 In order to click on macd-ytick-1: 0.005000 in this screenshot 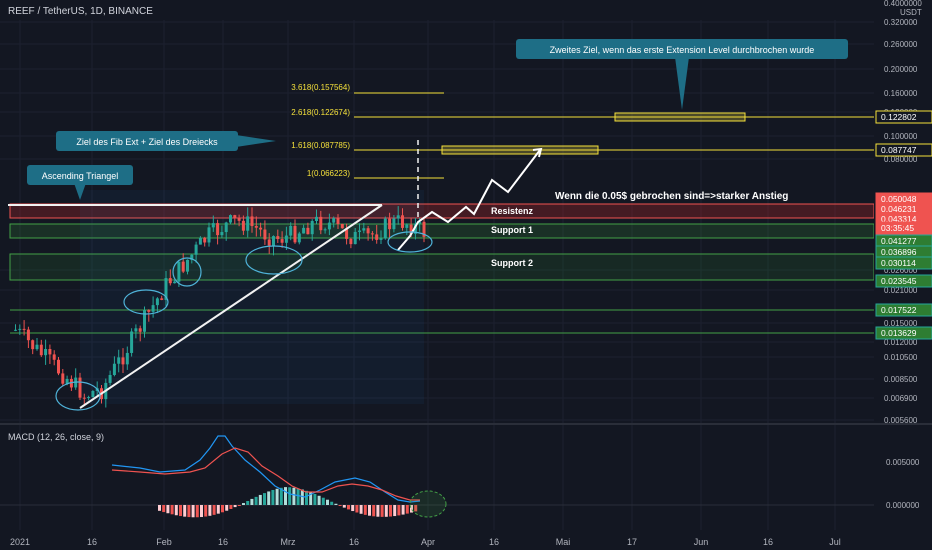, I will do `click(903, 462)`.